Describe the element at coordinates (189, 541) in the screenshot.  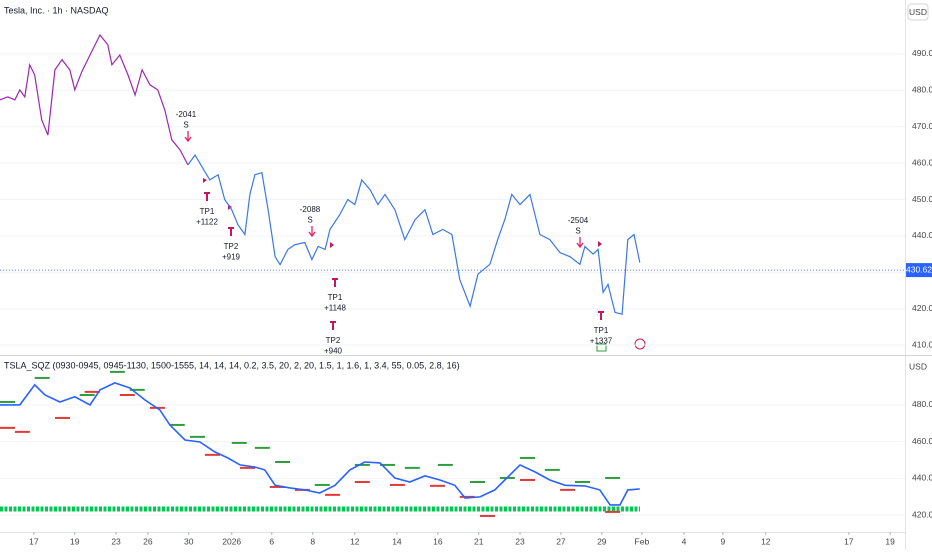
I see `x-tick-label: 30` at that location.